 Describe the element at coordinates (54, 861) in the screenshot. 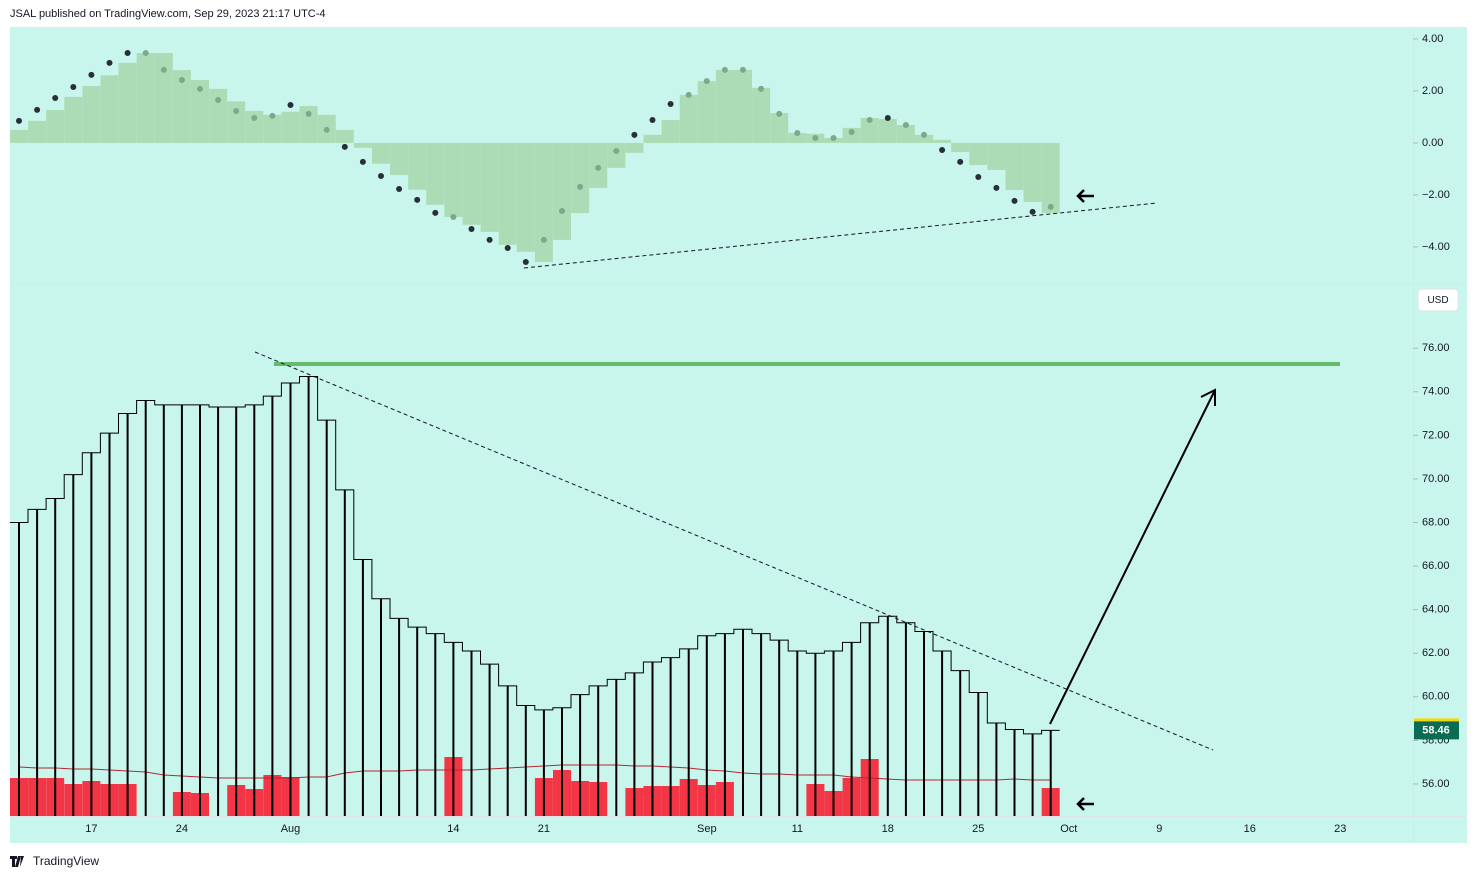

I see `footer-logo: TradingView` at that location.